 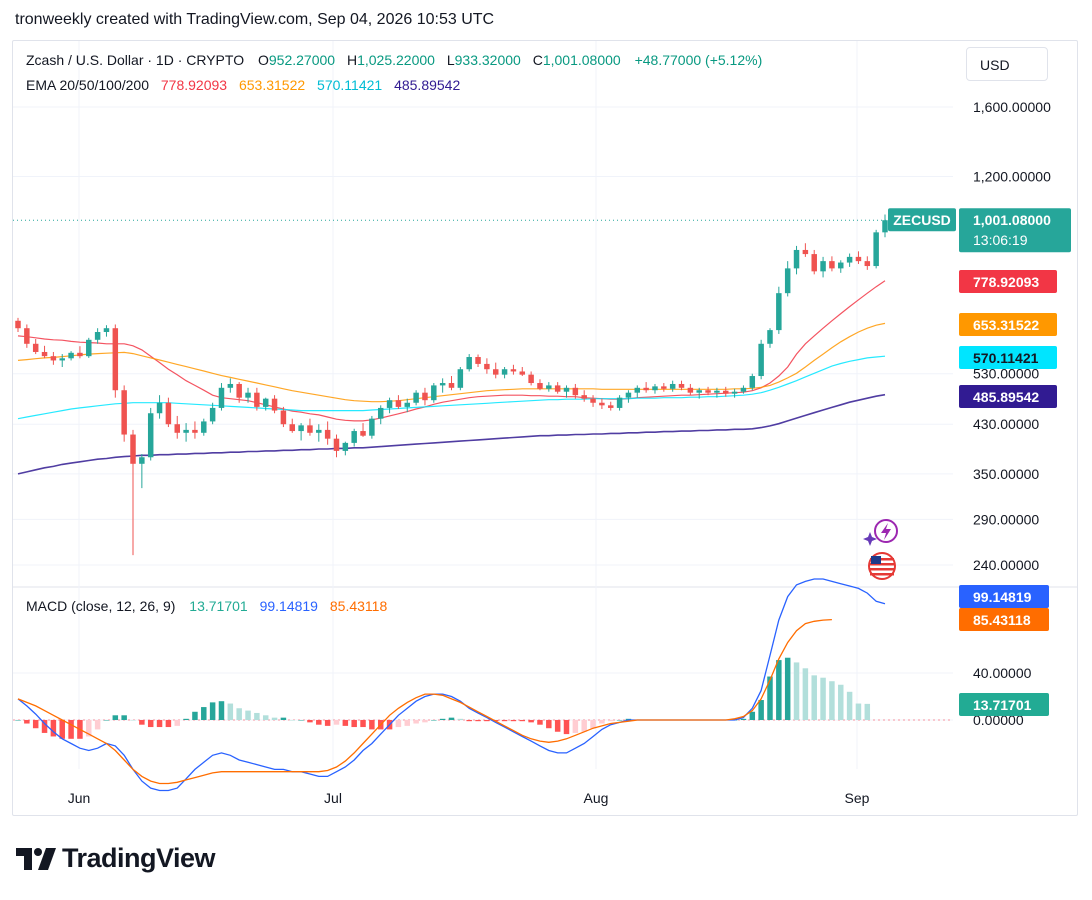 What do you see at coordinates (1012, 220) in the screenshot?
I see `last-price-label: 1,001.08000` at bounding box center [1012, 220].